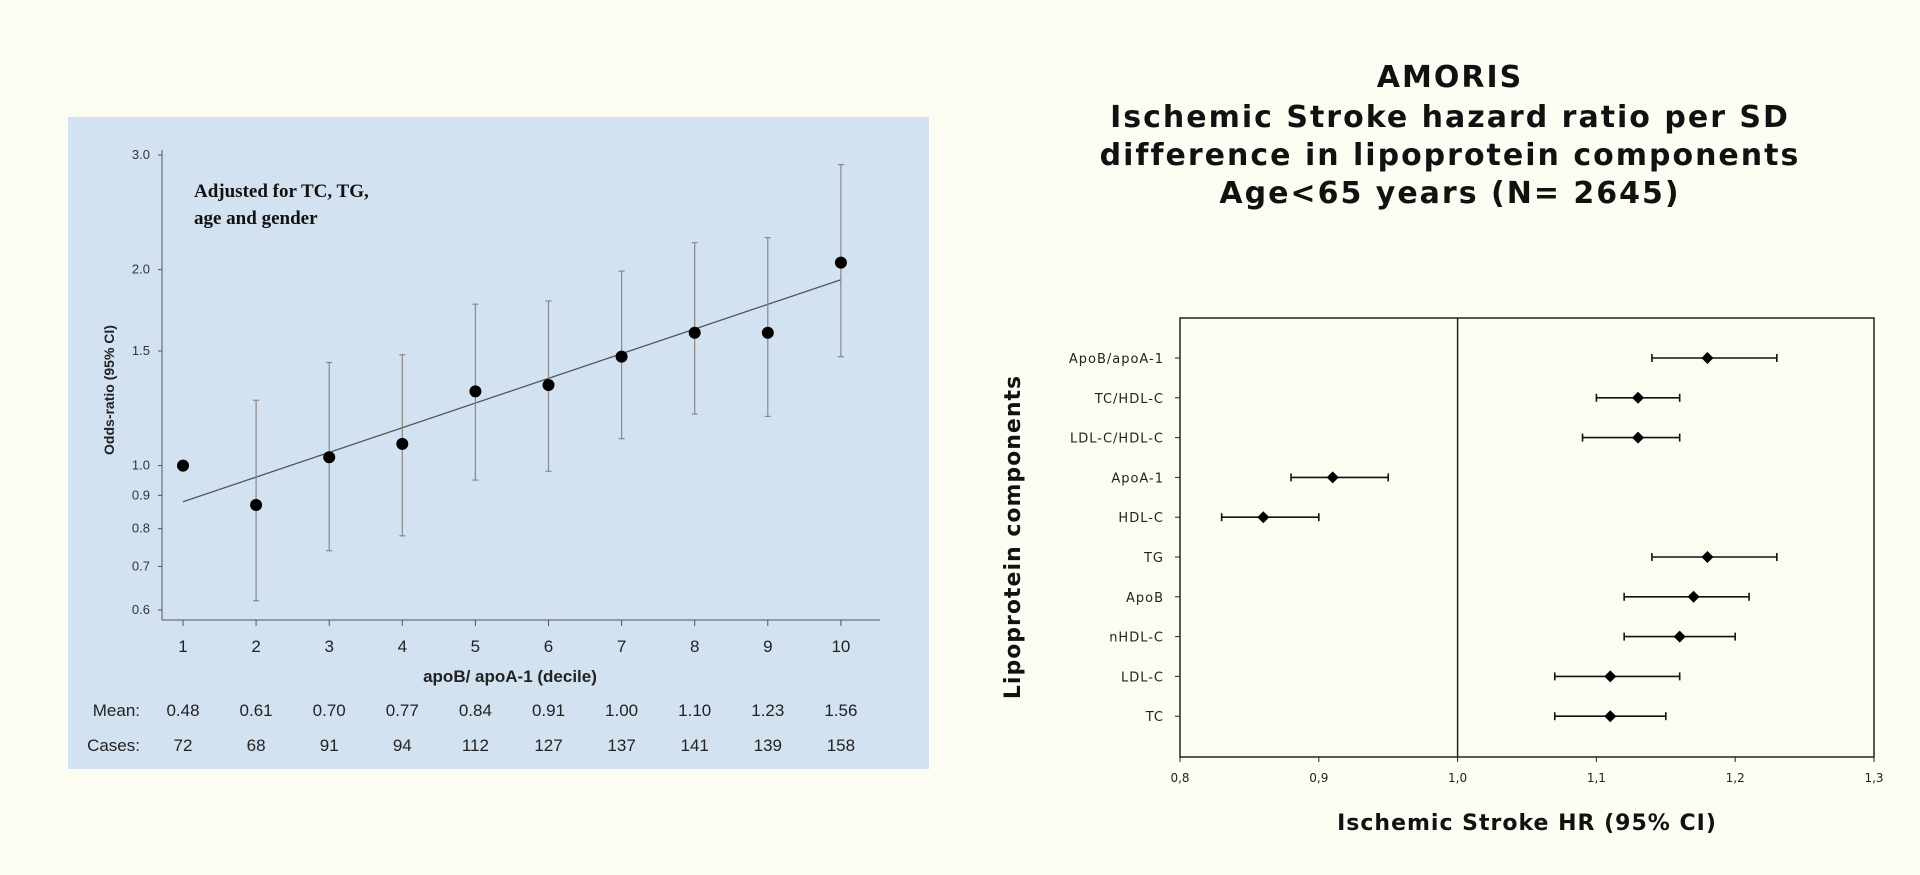  Describe the element at coordinates (1179, 778) in the screenshot. I see `x-tick-label: 0,8` at that location.